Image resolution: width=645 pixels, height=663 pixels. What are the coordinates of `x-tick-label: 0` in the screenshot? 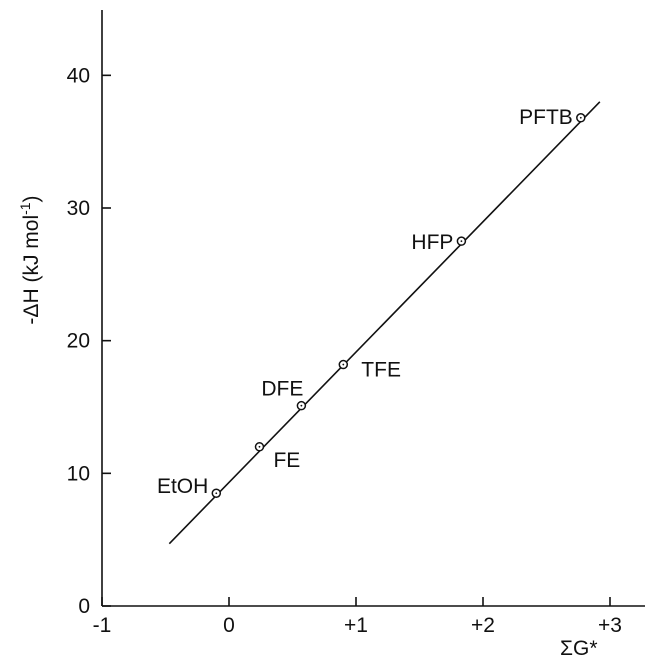 It's located at (229, 625).